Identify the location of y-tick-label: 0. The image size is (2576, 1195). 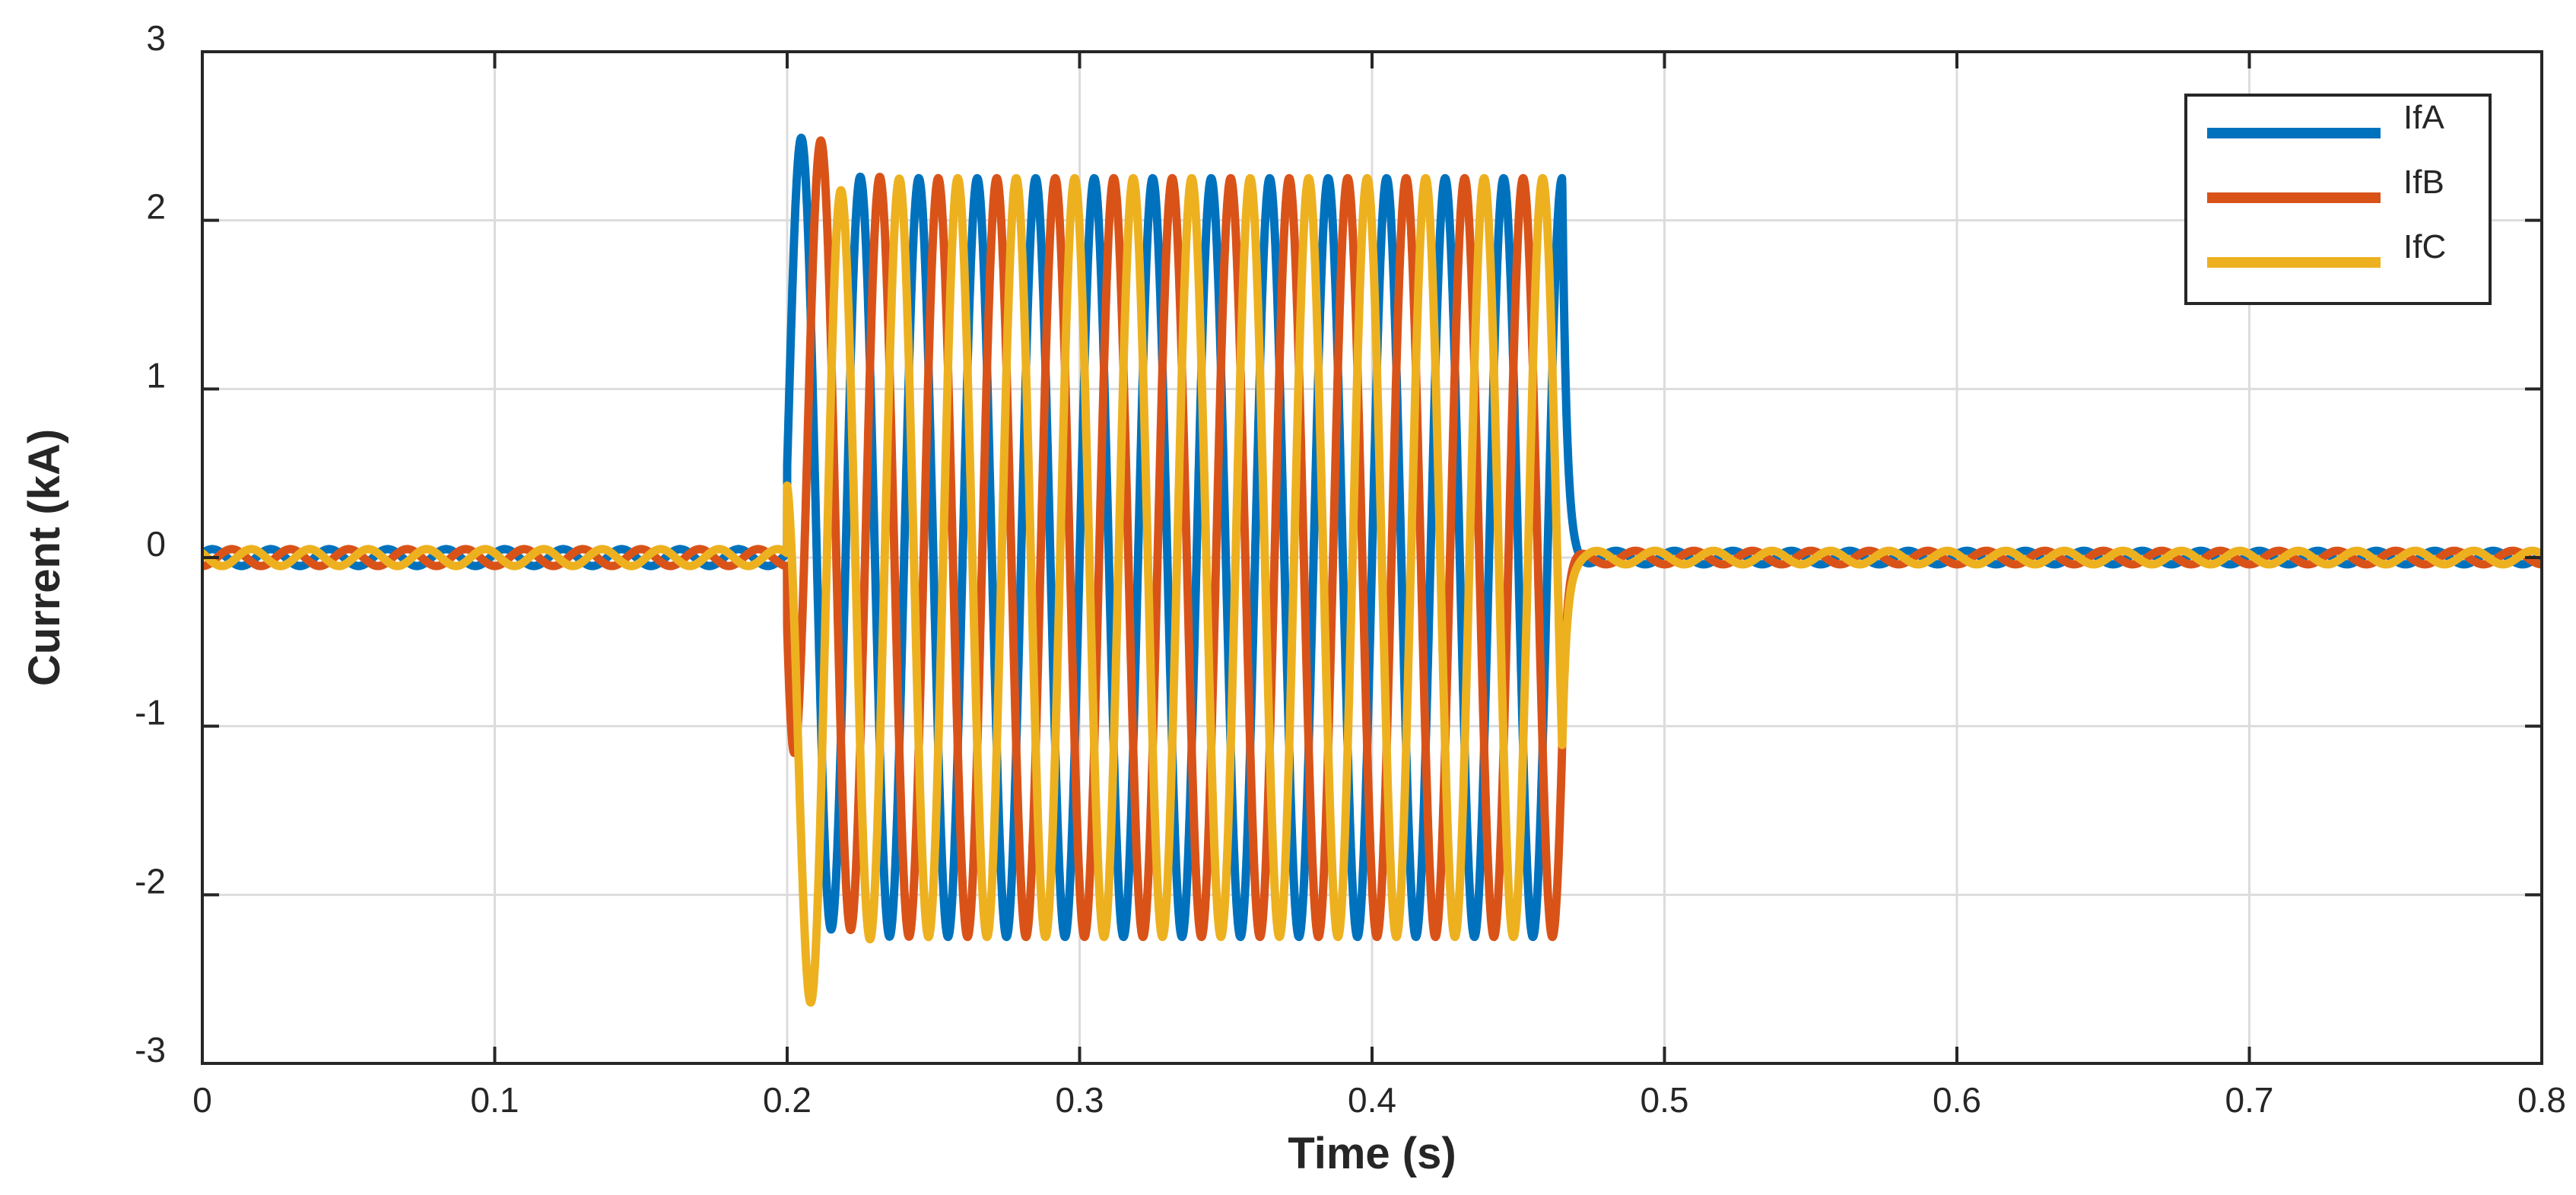
(156, 544).